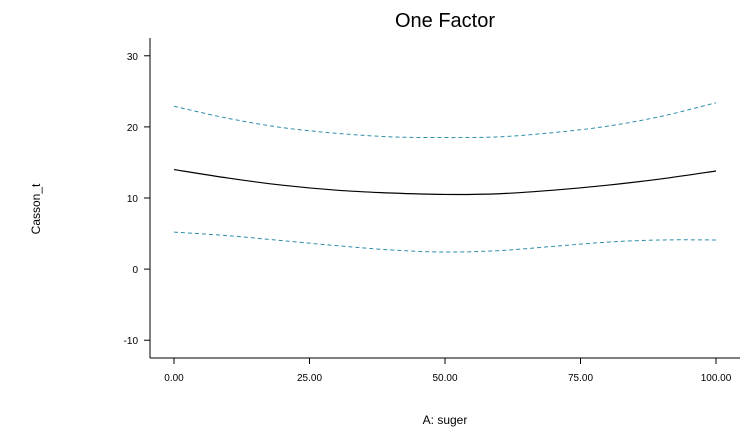 The height and width of the screenshot is (438, 747). What do you see at coordinates (174, 378) in the screenshot?
I see `x-tick-label: 0.00` at bounding box center [174, 378].